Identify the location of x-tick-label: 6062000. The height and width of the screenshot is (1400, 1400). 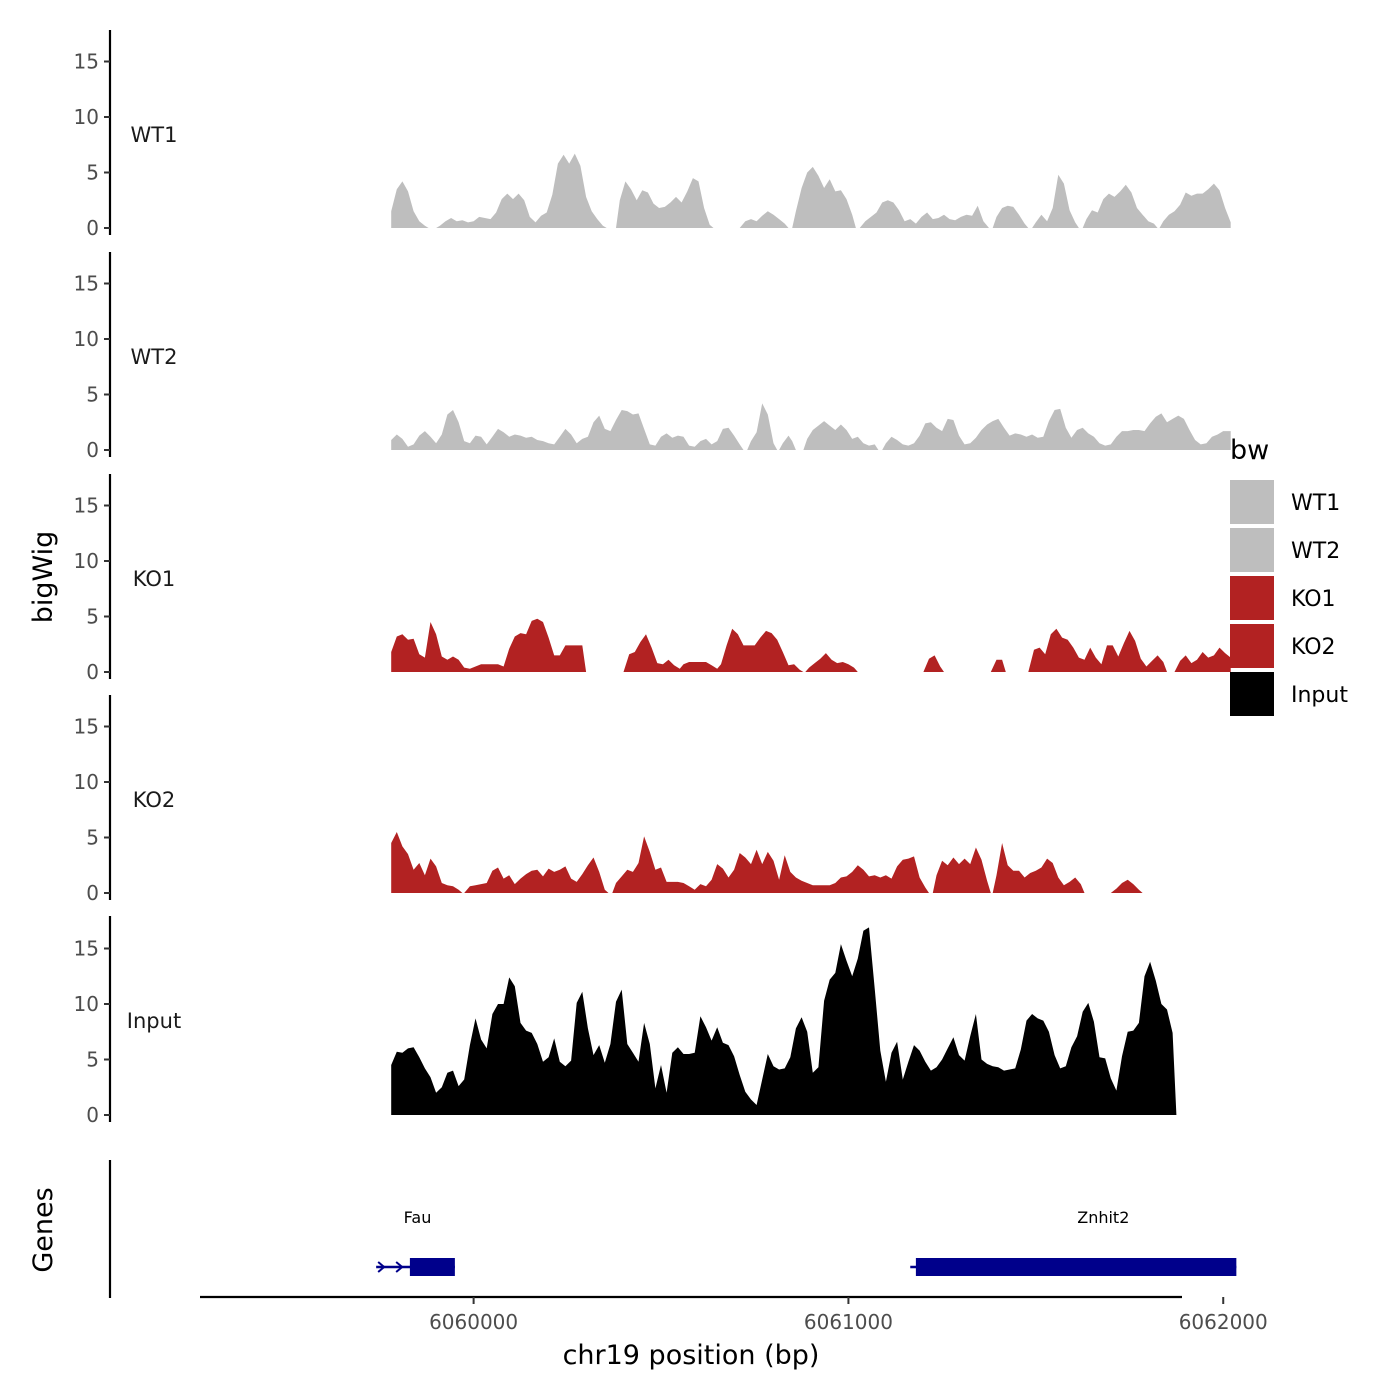
(1223, 1322).